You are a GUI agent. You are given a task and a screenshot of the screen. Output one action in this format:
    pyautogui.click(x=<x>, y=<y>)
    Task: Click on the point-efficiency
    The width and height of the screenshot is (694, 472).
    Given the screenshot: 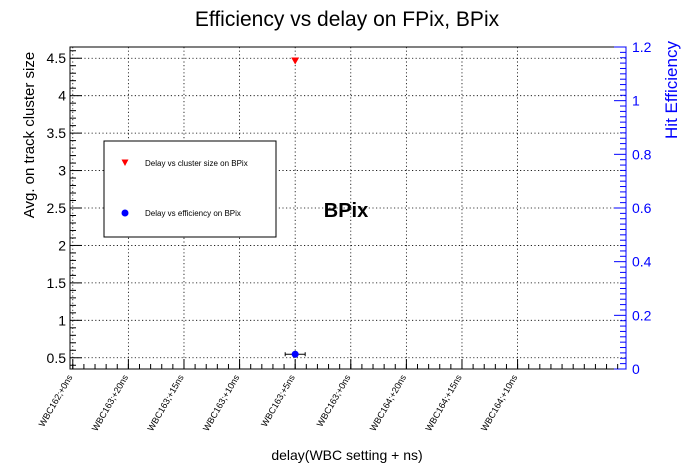 What is the action you would take?
    pyautogui.click(x=295, y=354)
    